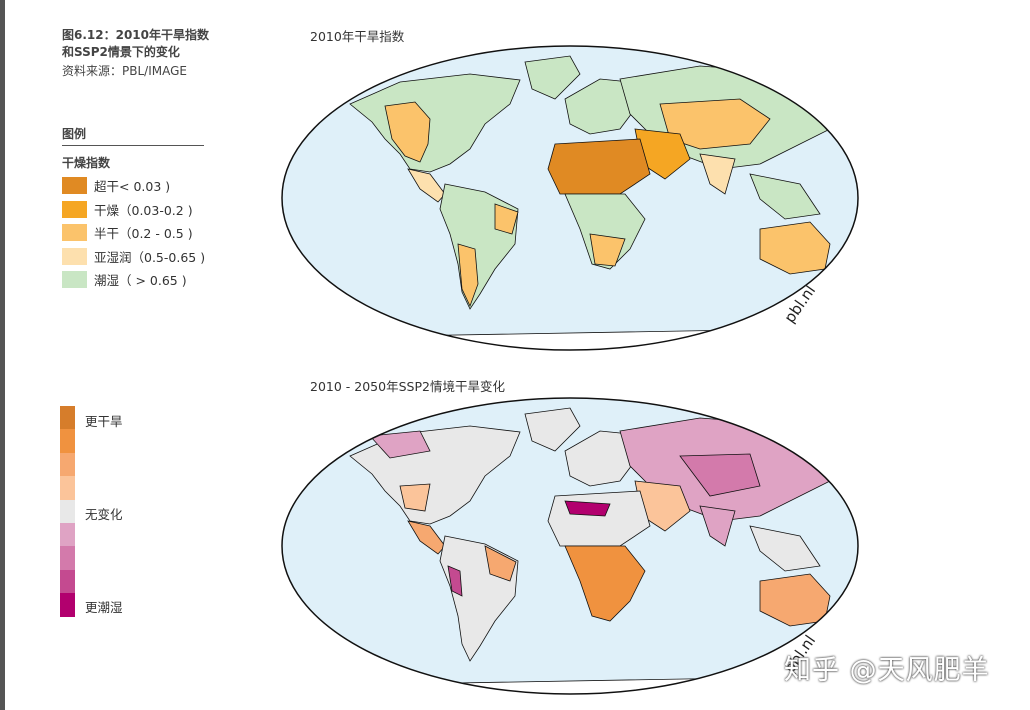 This screenshot has width=1030, height=710. I want to click on legend-item: 超干< 0.03 ), so click(133, 186).